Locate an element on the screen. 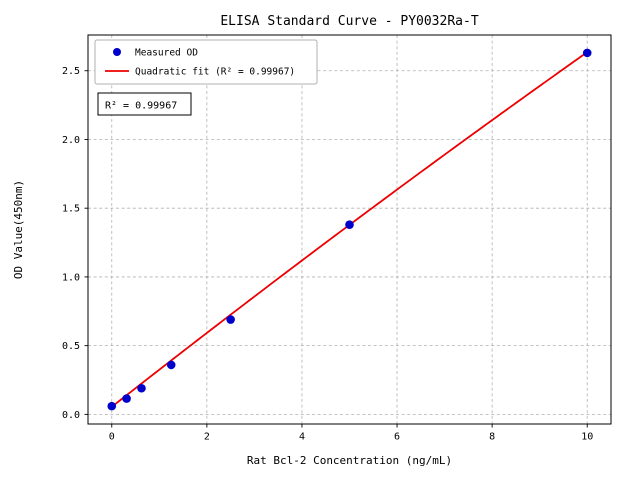 The width and height of the screenshot is (640, 480). y-tick-label: 1.0 is located at coordinates (71, 277).